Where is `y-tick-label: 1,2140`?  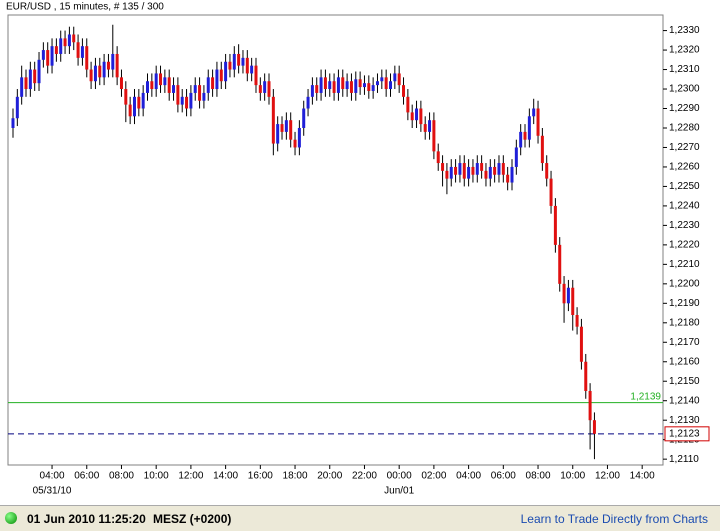 y-tick-label: 1,2140 is located at coordinates (684, 400).